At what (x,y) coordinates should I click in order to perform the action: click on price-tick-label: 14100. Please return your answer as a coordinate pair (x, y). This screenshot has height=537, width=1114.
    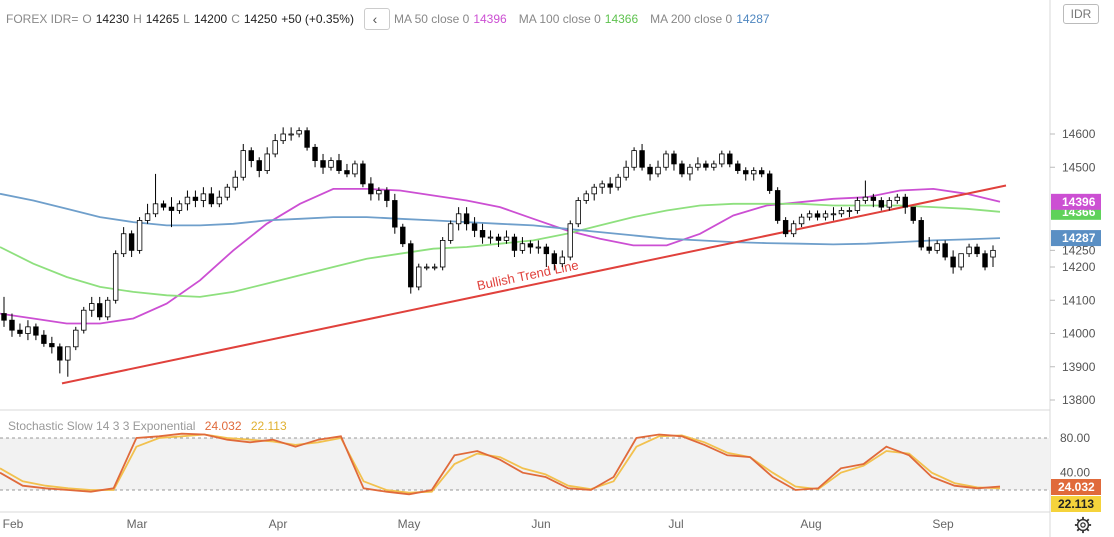
    Looking at the image, I should click on (1079, 300).